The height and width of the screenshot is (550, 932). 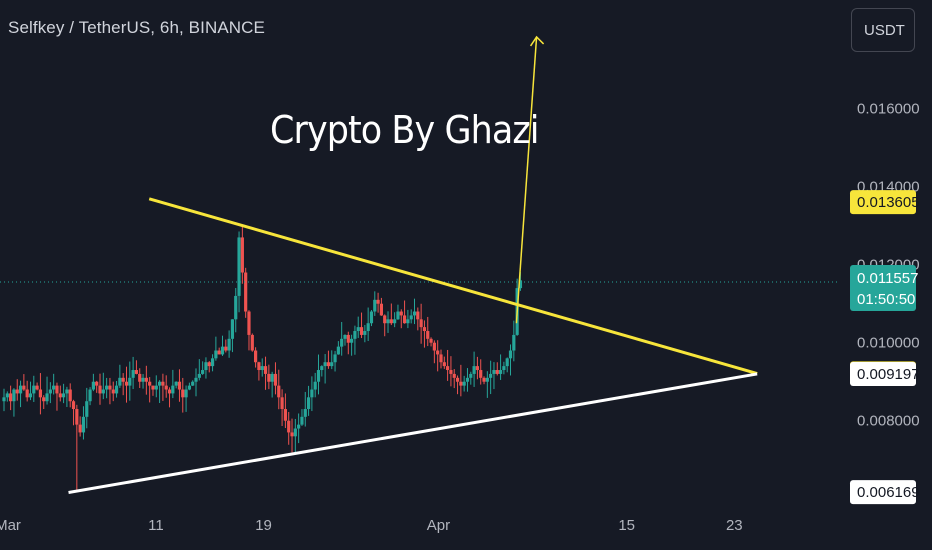 What do you see at coordinates (883, 30) in the screenshot?
I see `currency-button: USDT` at bounding box center [883, 30].